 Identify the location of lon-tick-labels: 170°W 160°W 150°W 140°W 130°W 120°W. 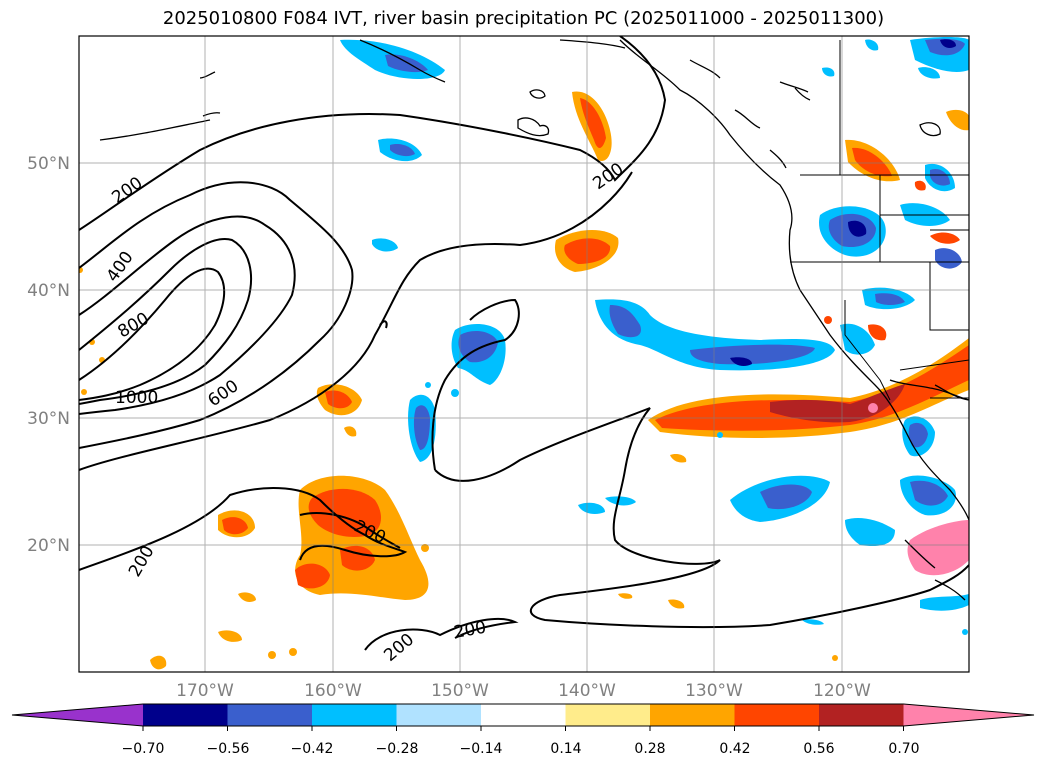
(523, 691).